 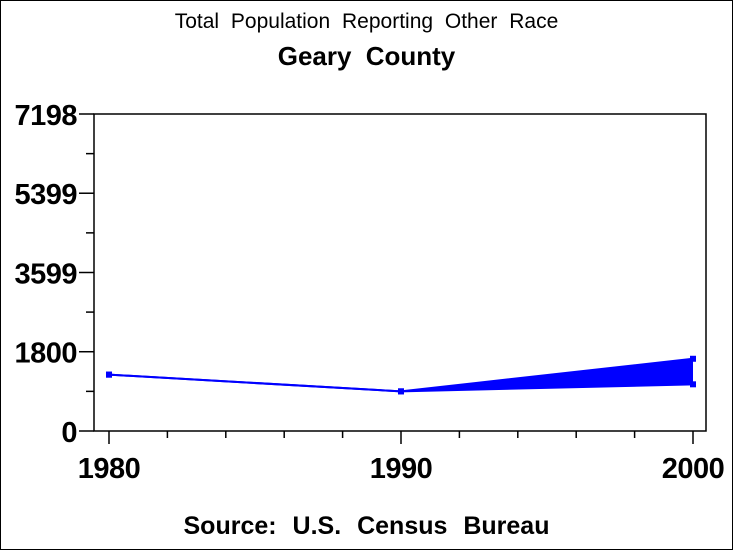 What do you see at coordinates (45, 195) in the screenshot?
I see `y-axis-tick-label: 5399` at bounding box center [45, 195].